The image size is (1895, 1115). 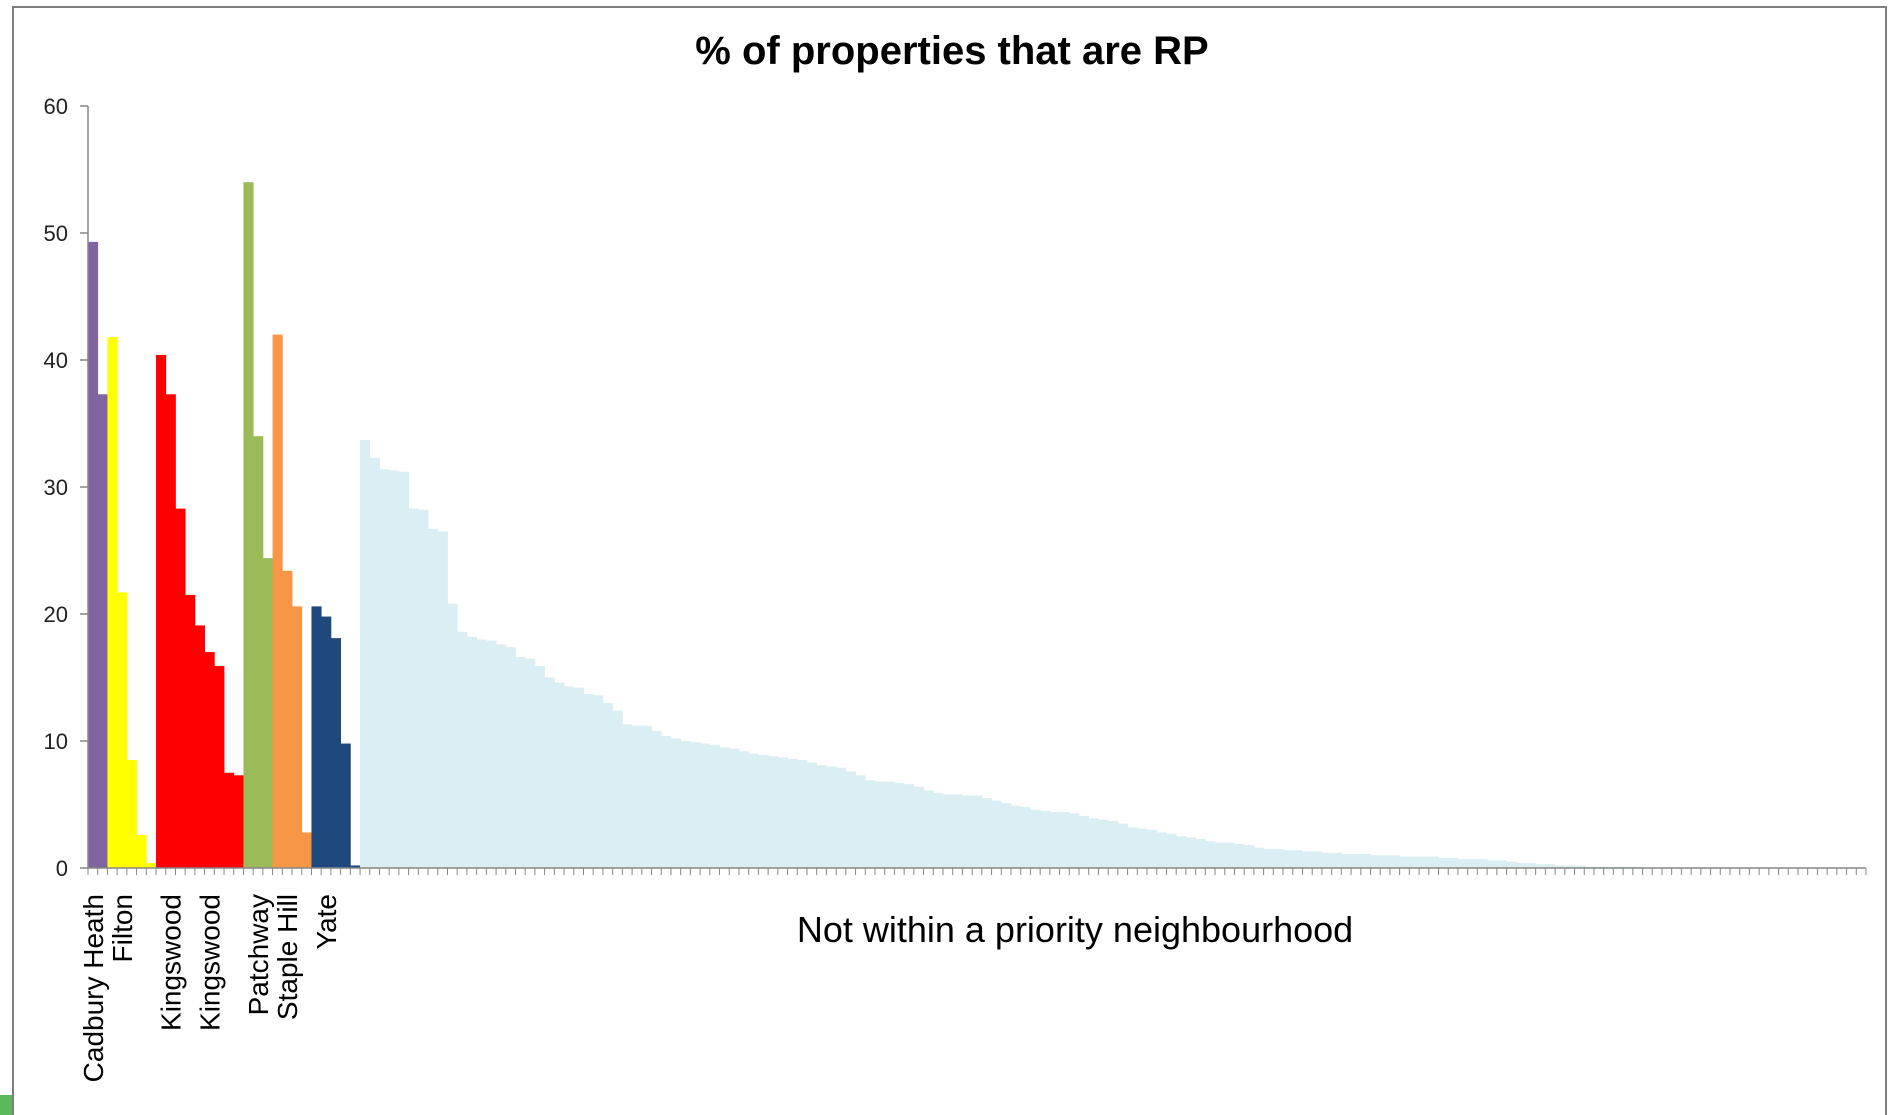 What do you see at coordinates (6, 1105) in the screenshot?
I see `corner-mark` at bounding box center [6, 1105].